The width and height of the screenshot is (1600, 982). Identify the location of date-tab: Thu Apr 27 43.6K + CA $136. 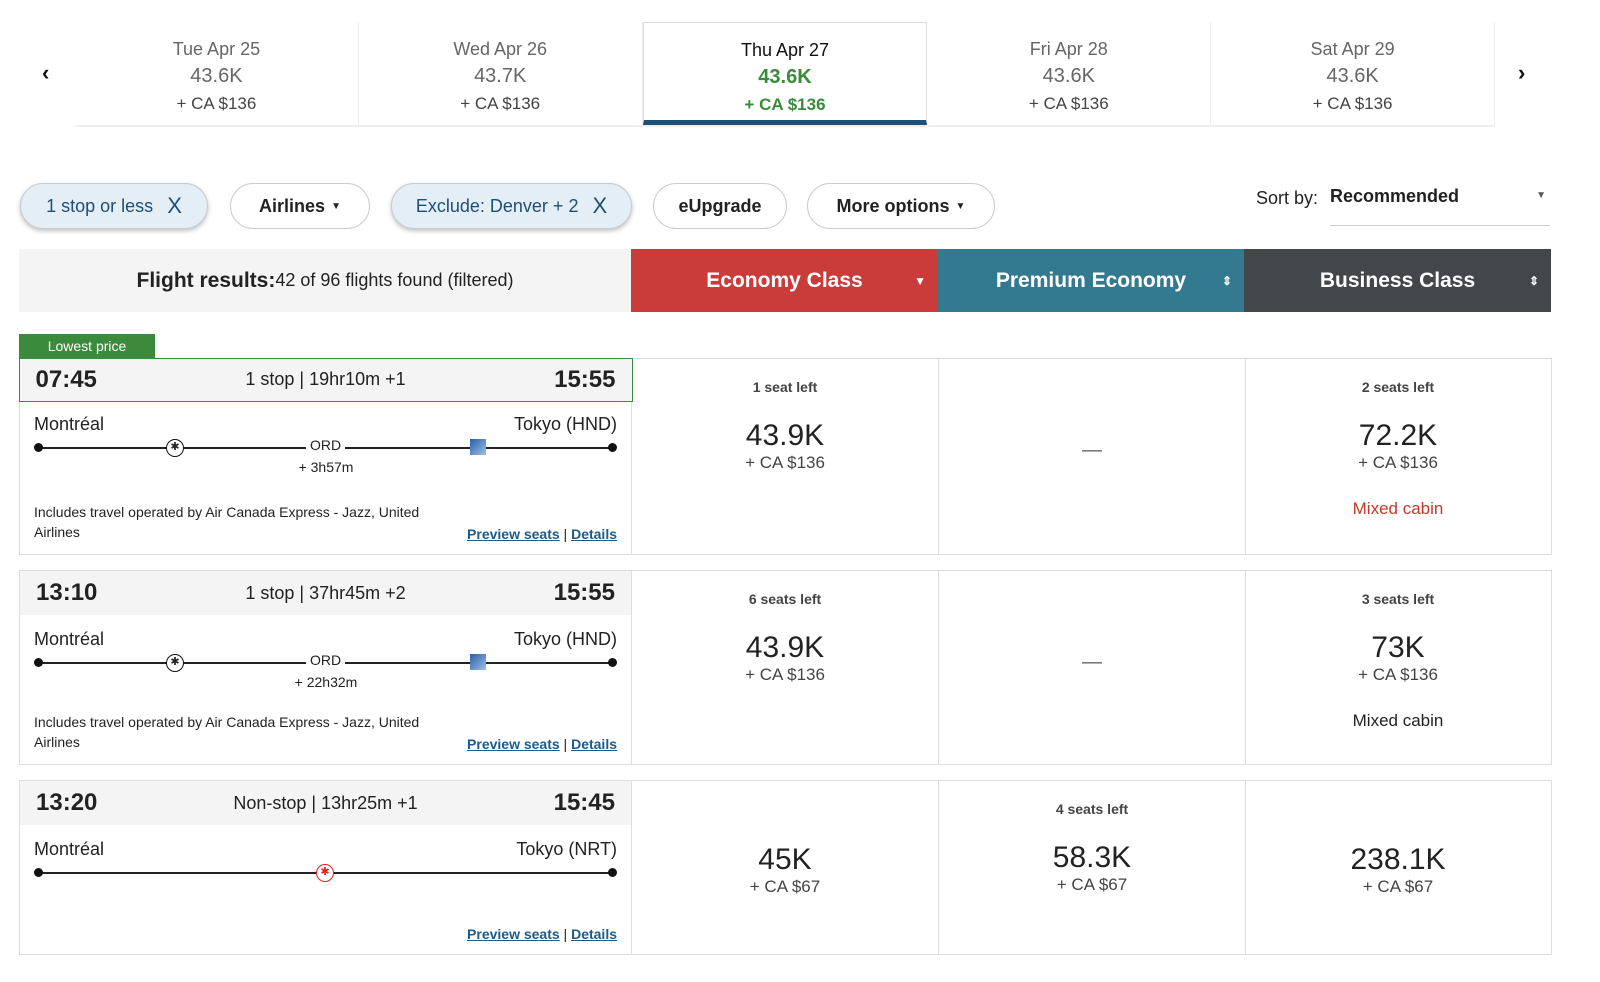
(785, 73).